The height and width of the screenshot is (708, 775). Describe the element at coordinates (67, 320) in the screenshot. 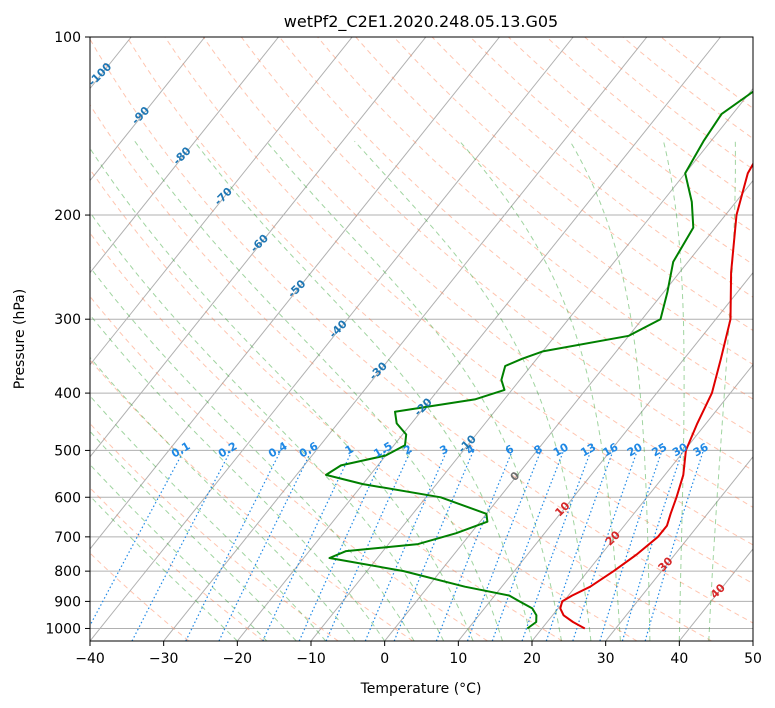

I see `y-tick-label: 300` at that location.